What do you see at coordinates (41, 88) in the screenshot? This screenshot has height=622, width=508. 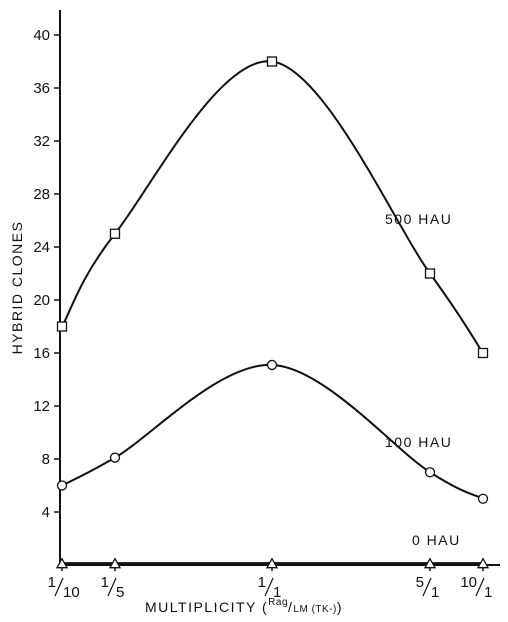 I see `y-tick-label: 36` at bounding box center [41, 88].